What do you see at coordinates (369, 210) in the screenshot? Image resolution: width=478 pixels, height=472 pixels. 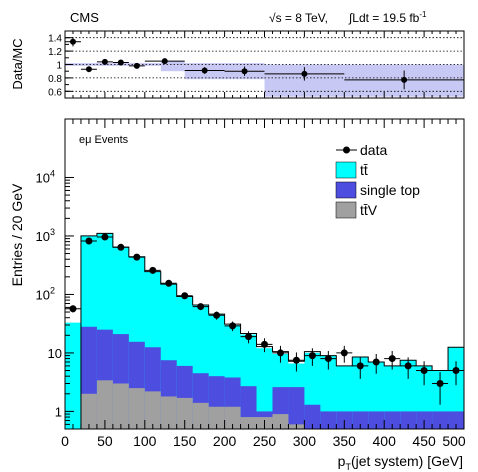 I see `legend-label-3: tt̄V` at bounding box center [369, 210].